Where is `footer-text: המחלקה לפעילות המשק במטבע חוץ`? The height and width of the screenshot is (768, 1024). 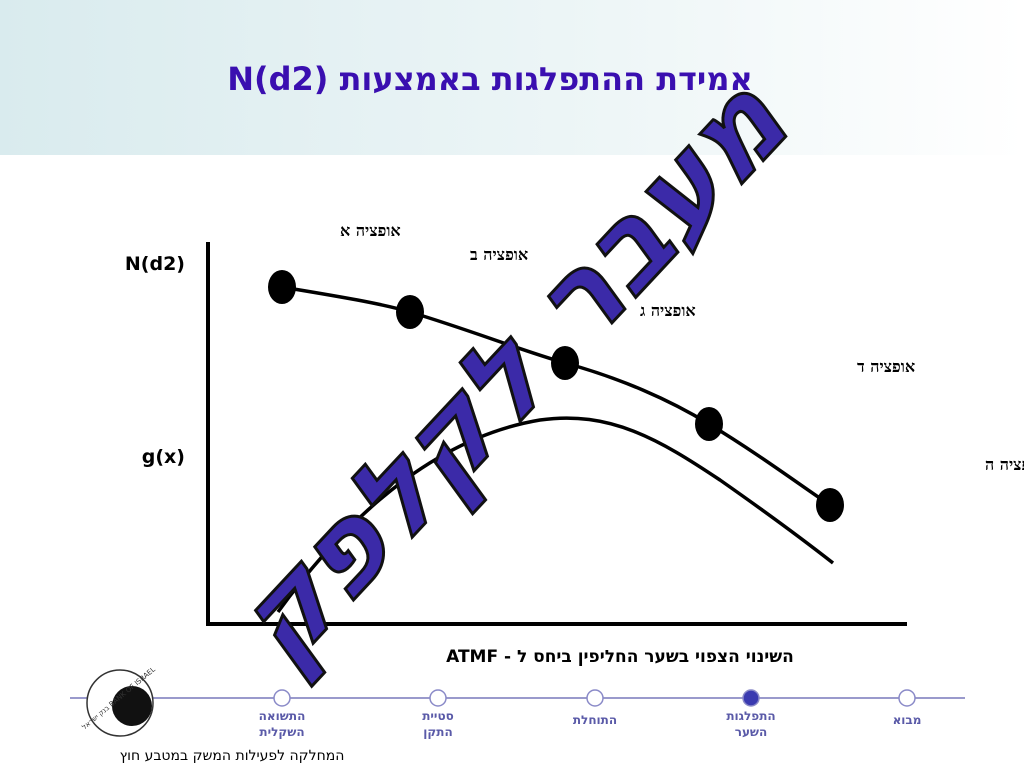 footer-text: המחלקה לפעילות המשק במטבע חוץ is located at coordinates (232, 756).